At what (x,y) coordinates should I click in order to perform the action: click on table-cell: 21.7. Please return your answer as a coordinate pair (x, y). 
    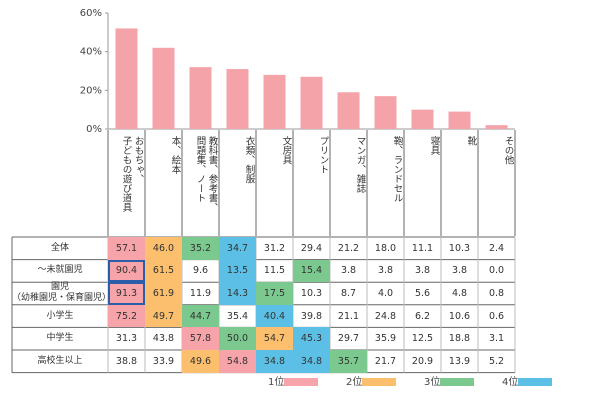
    Looking at the image, I should click on (385, 361).